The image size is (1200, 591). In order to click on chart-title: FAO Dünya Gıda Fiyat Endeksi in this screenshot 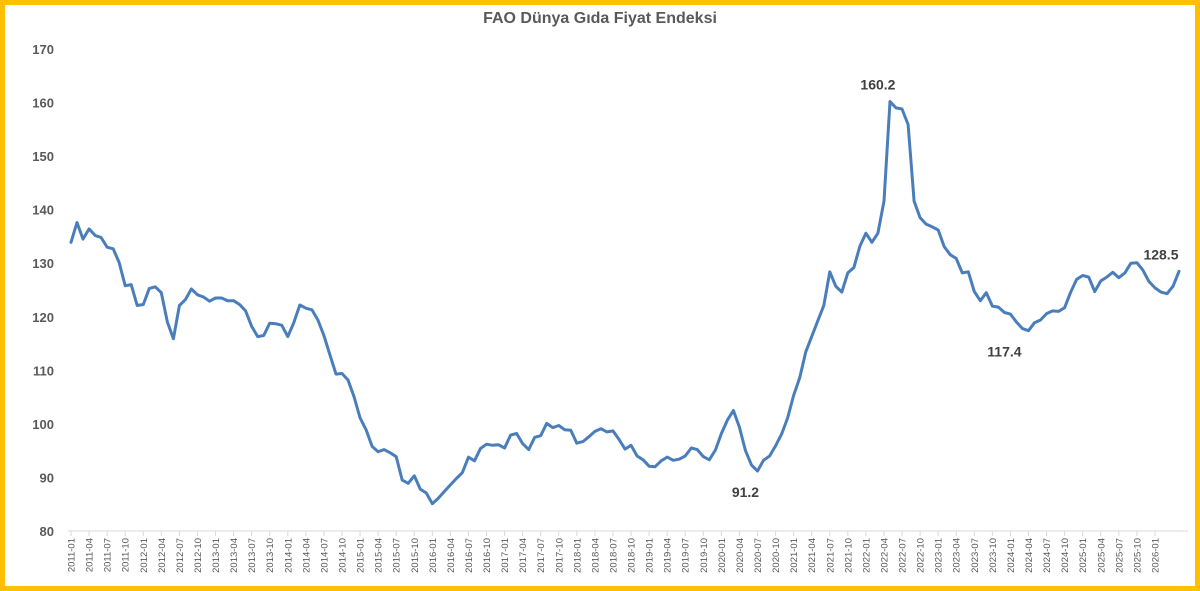, I will do `click(600, 18)`.